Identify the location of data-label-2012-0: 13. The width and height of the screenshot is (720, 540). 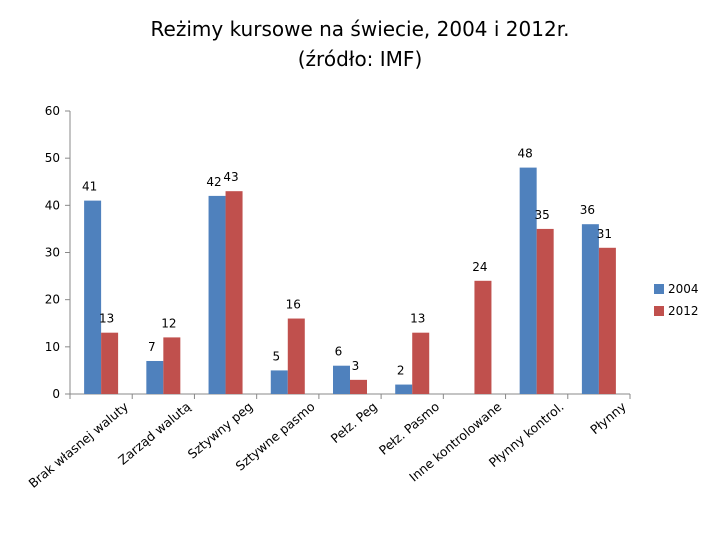
(106, 319).